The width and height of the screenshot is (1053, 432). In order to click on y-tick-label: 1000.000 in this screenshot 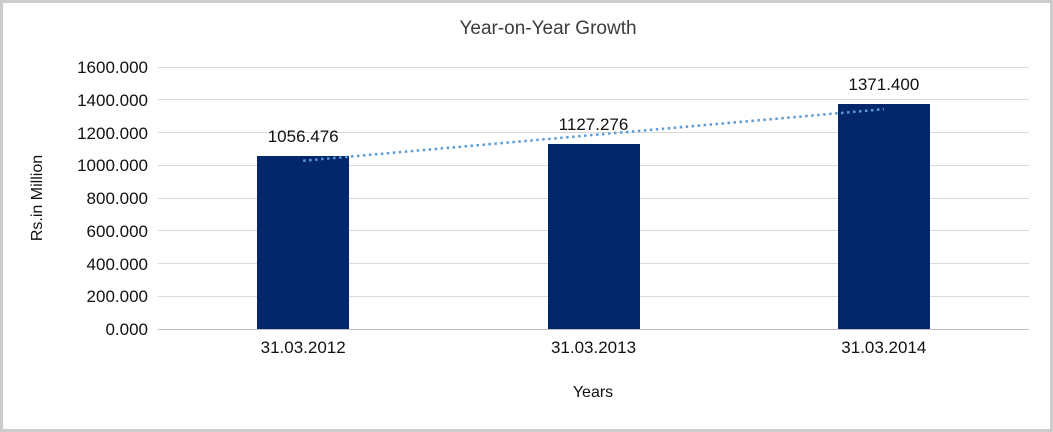, I will do `click(112, 166)`.